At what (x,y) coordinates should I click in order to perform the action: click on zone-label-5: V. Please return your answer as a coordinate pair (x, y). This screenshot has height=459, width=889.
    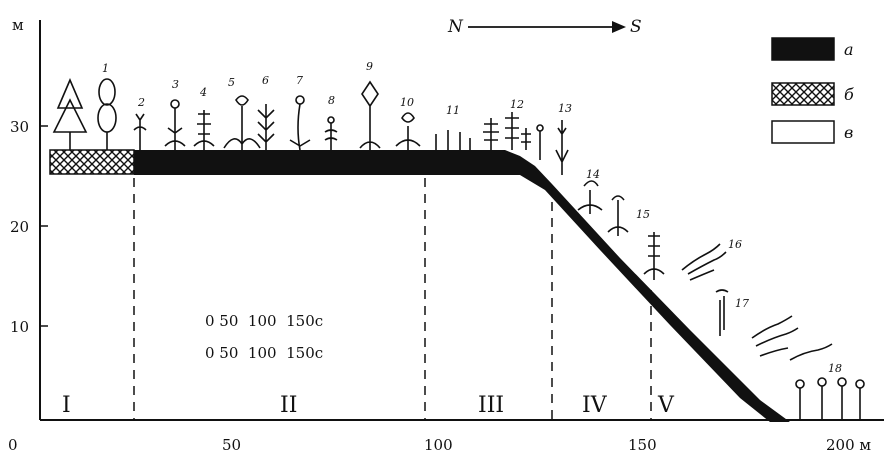
    Looking at the image, I should click on (666, 405).